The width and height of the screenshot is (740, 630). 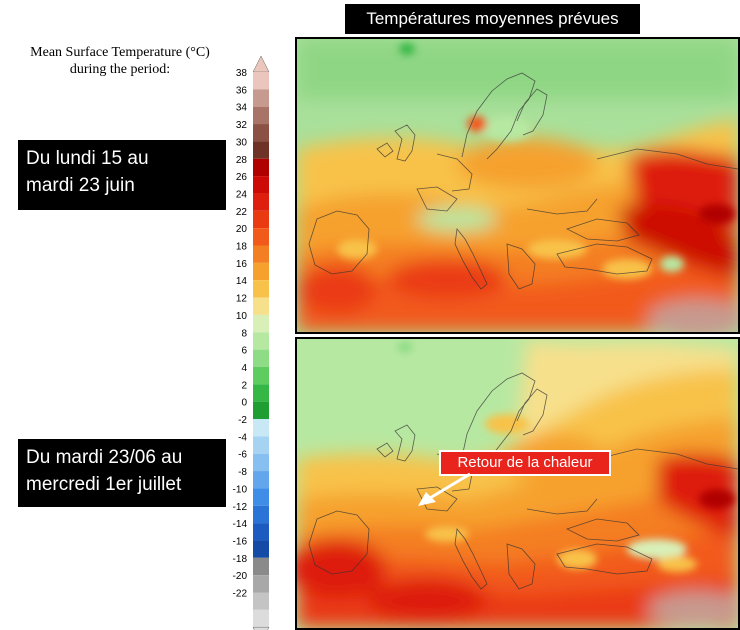 What do you see at coordinates (240, 524) in the screenshot?
I see `scale-tick-label: -14` at bounding box center [240, 524].